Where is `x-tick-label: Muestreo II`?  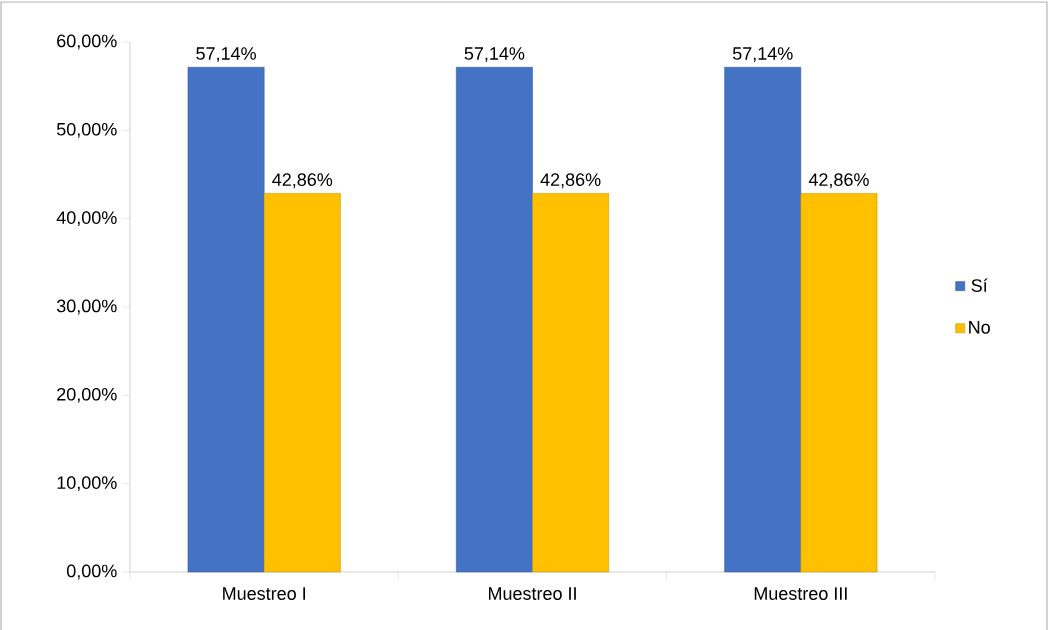 x-tick-label: Muestreo II is located at coordinates (532, 593).